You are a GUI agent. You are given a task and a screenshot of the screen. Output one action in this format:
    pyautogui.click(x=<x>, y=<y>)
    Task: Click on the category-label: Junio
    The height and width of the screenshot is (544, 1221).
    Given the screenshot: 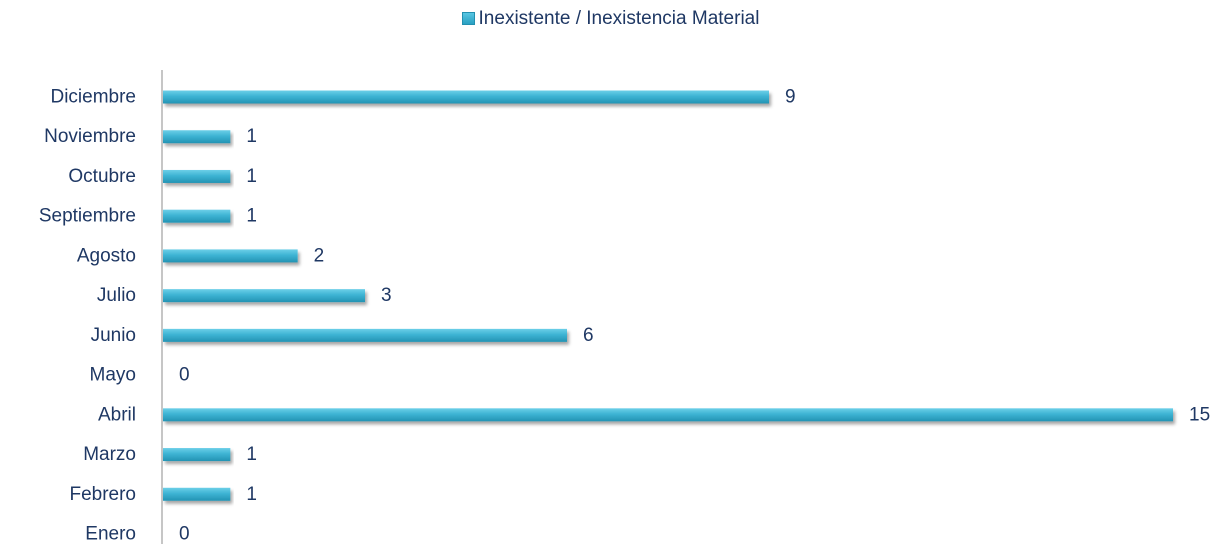 What is the action you would take?
    pyautogui.click(x=113, y=335)
    